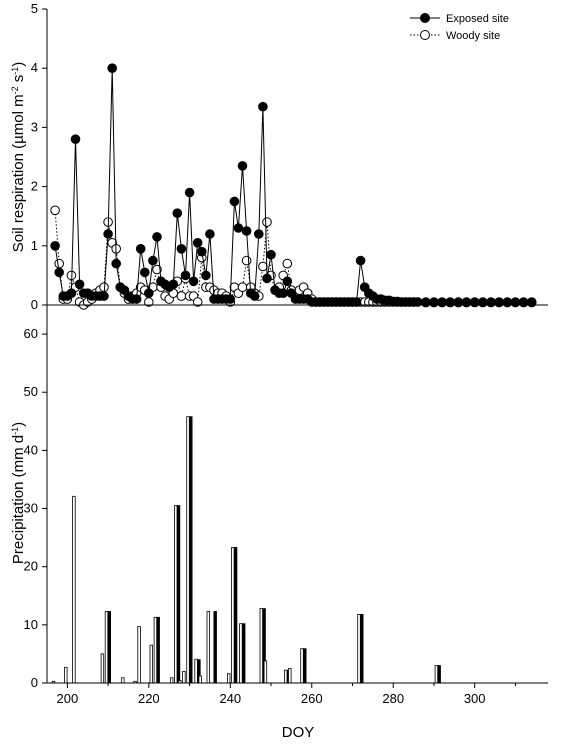 Image resolution: width=561 pixels, height=748 pixels. Describe the element at coordinates (425, 35) in the screenshot. I see `legend-marker-woody` at that location.